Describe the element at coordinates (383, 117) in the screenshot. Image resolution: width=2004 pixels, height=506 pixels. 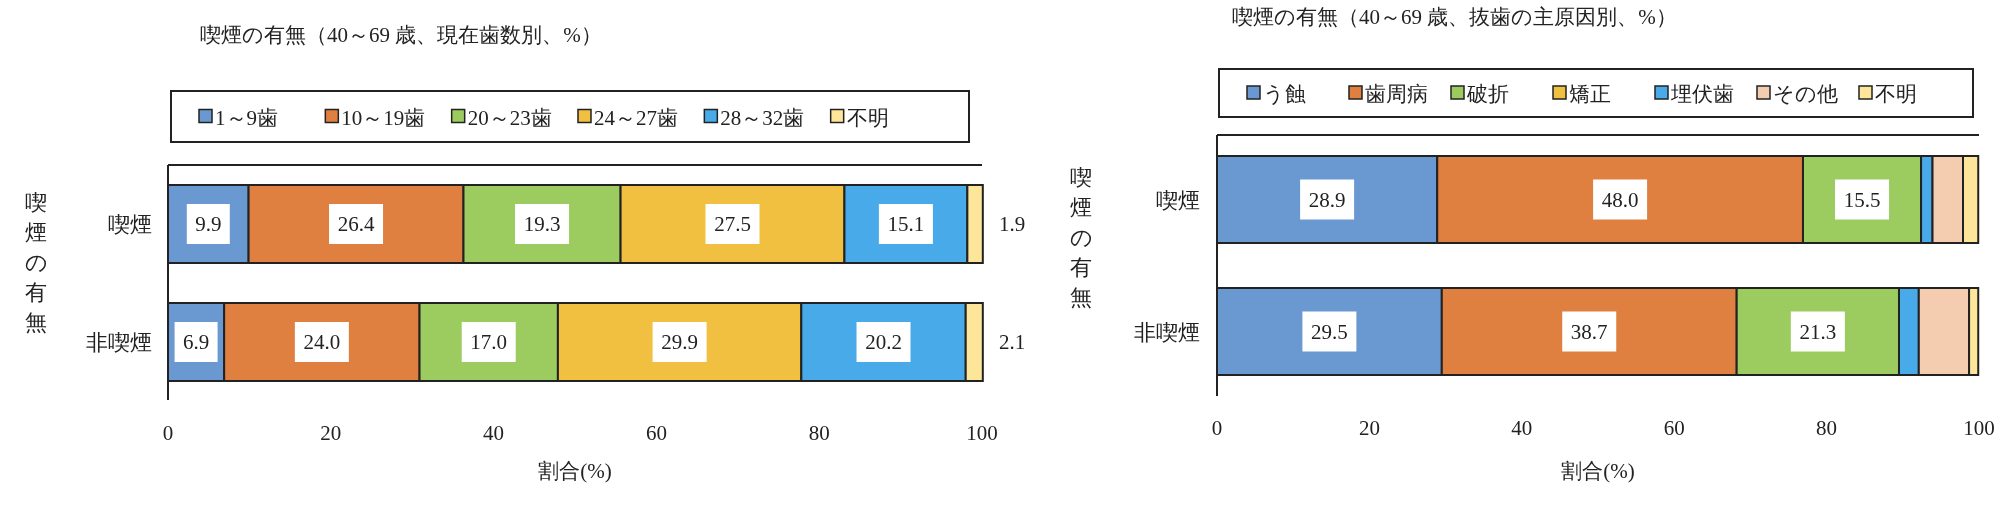
I see `legend-label: 10～19歯` at that location.